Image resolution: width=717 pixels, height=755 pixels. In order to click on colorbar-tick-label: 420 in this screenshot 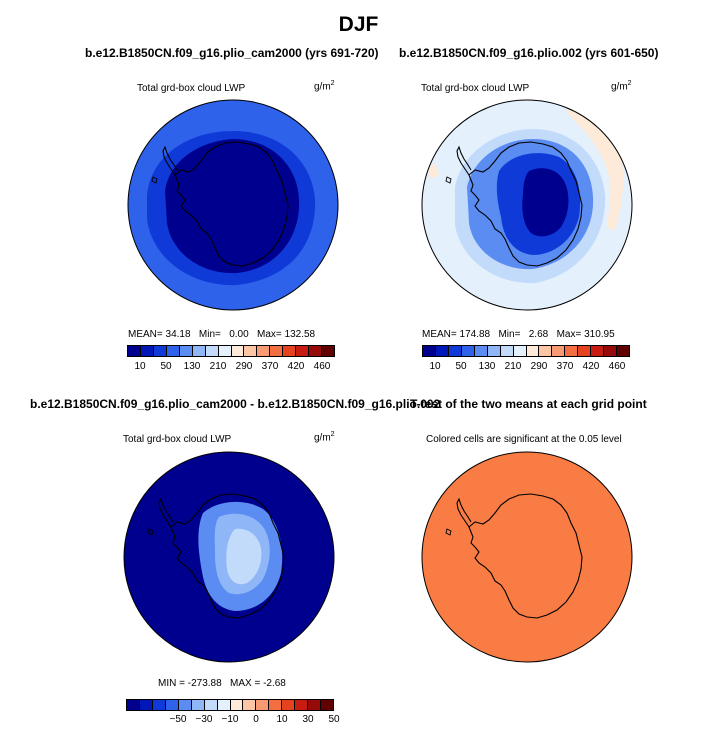, I will do `click(296, 366)`.